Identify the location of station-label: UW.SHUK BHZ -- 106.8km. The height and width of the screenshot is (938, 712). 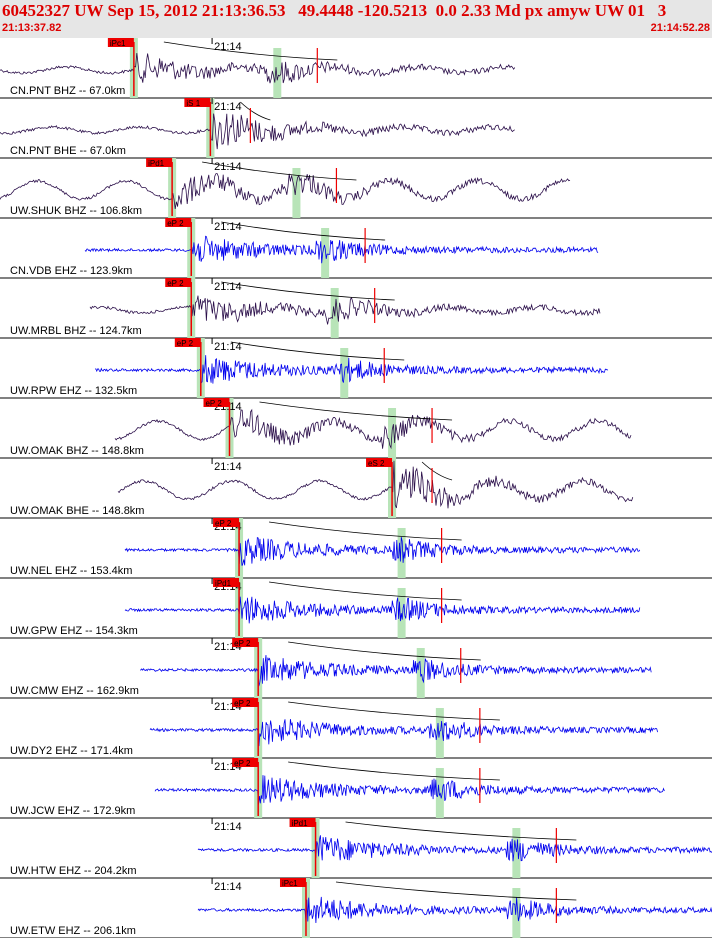
(76, 211).